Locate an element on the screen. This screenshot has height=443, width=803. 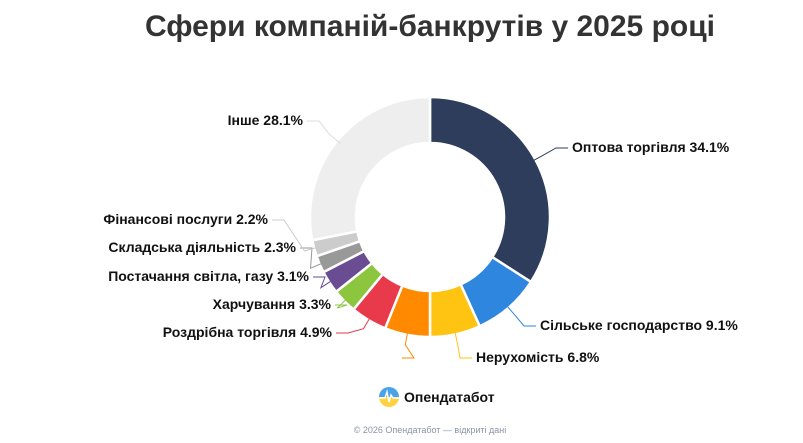
chart-title: Сфери компаній-банкрутів у 2025 році is located at coordinates (430, 26).